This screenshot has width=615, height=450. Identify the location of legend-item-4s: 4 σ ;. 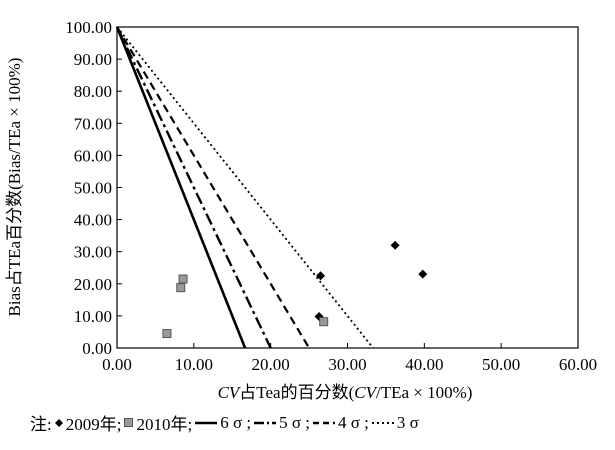
(339, 423).